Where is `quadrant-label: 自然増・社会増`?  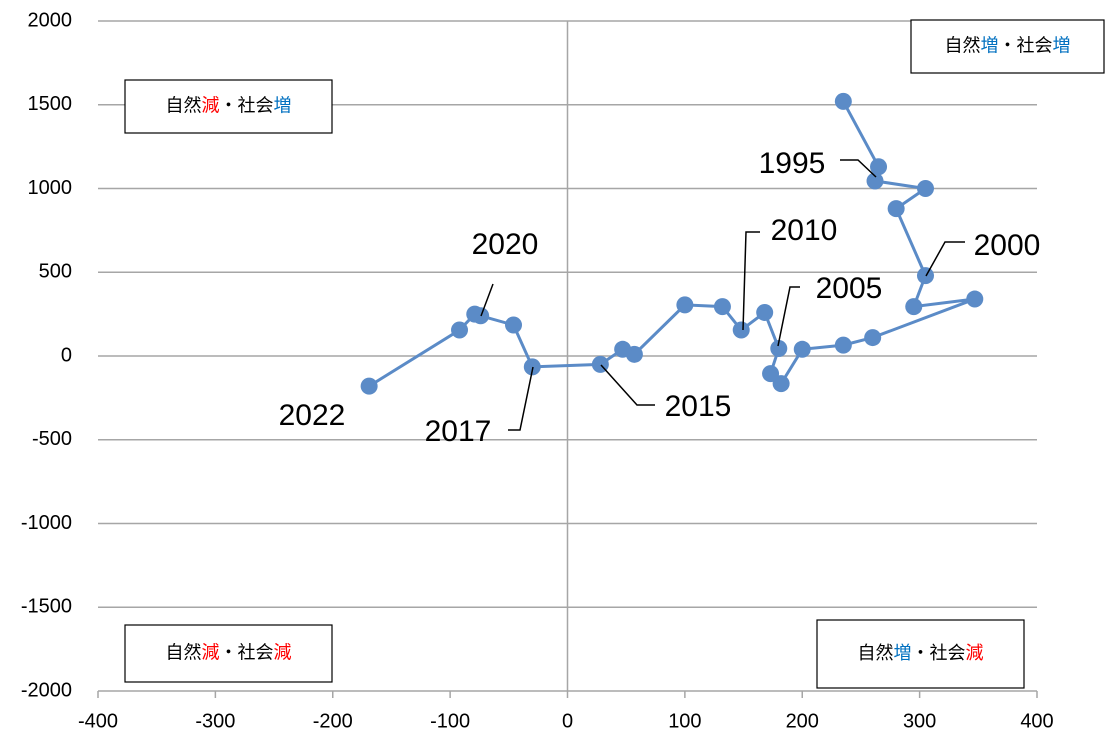
quadrant-label: 自然増・社会増 is located at coordinates (1008, 45).